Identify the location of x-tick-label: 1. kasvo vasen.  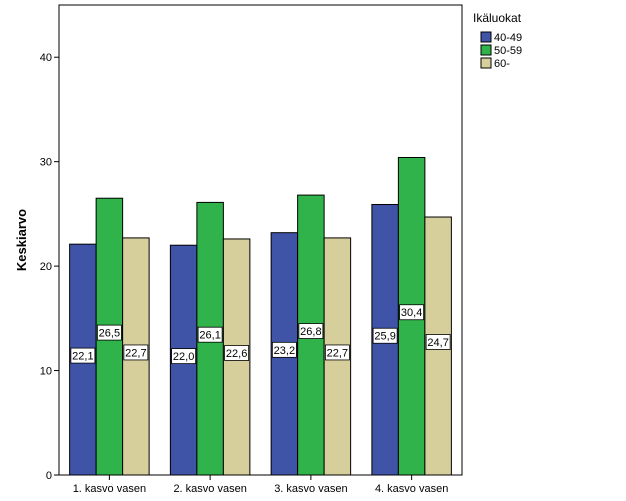
(109, 489).